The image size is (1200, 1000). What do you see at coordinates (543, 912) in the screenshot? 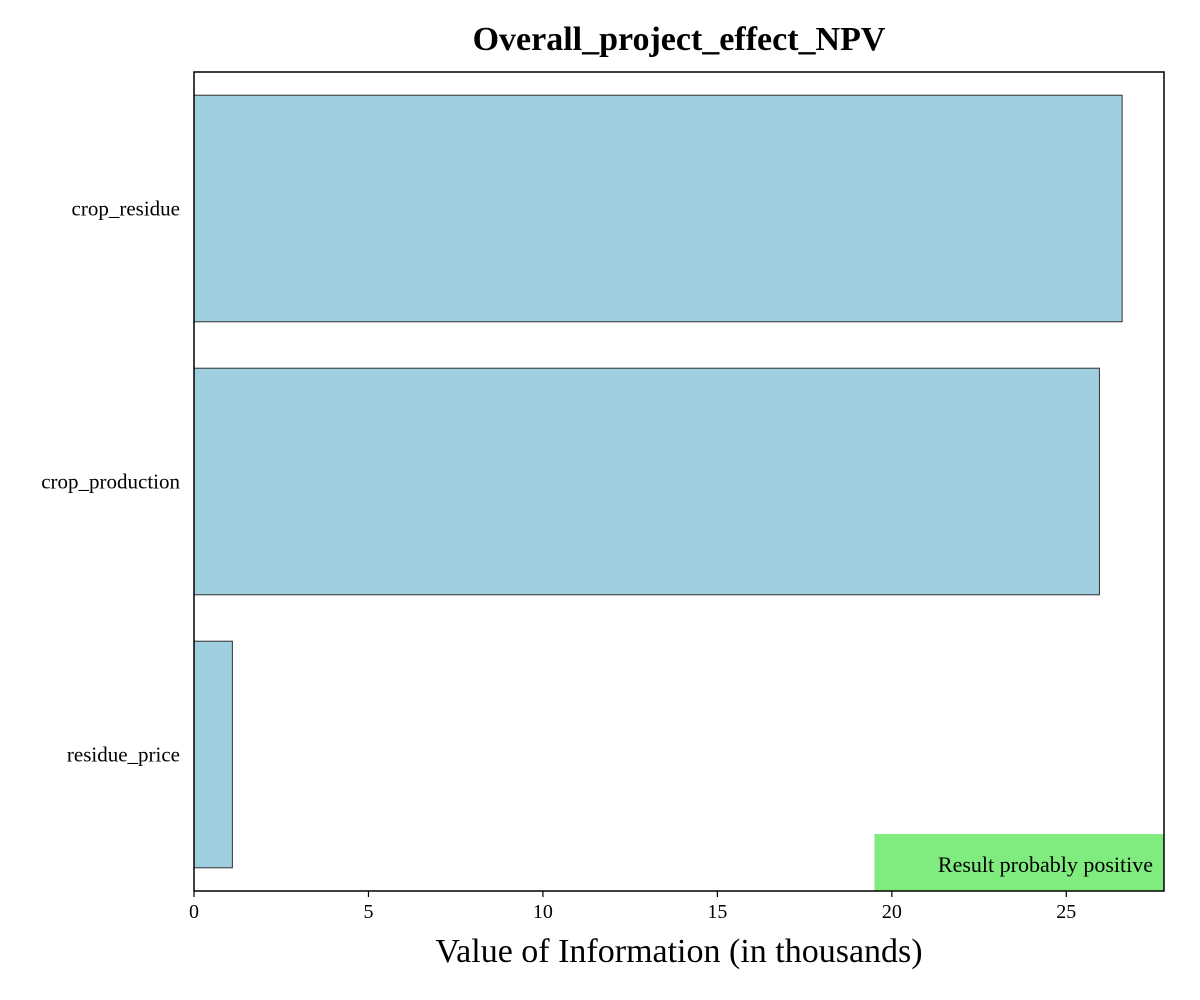
I see `x-tick-label: 10` at bounding box center [543, 912].